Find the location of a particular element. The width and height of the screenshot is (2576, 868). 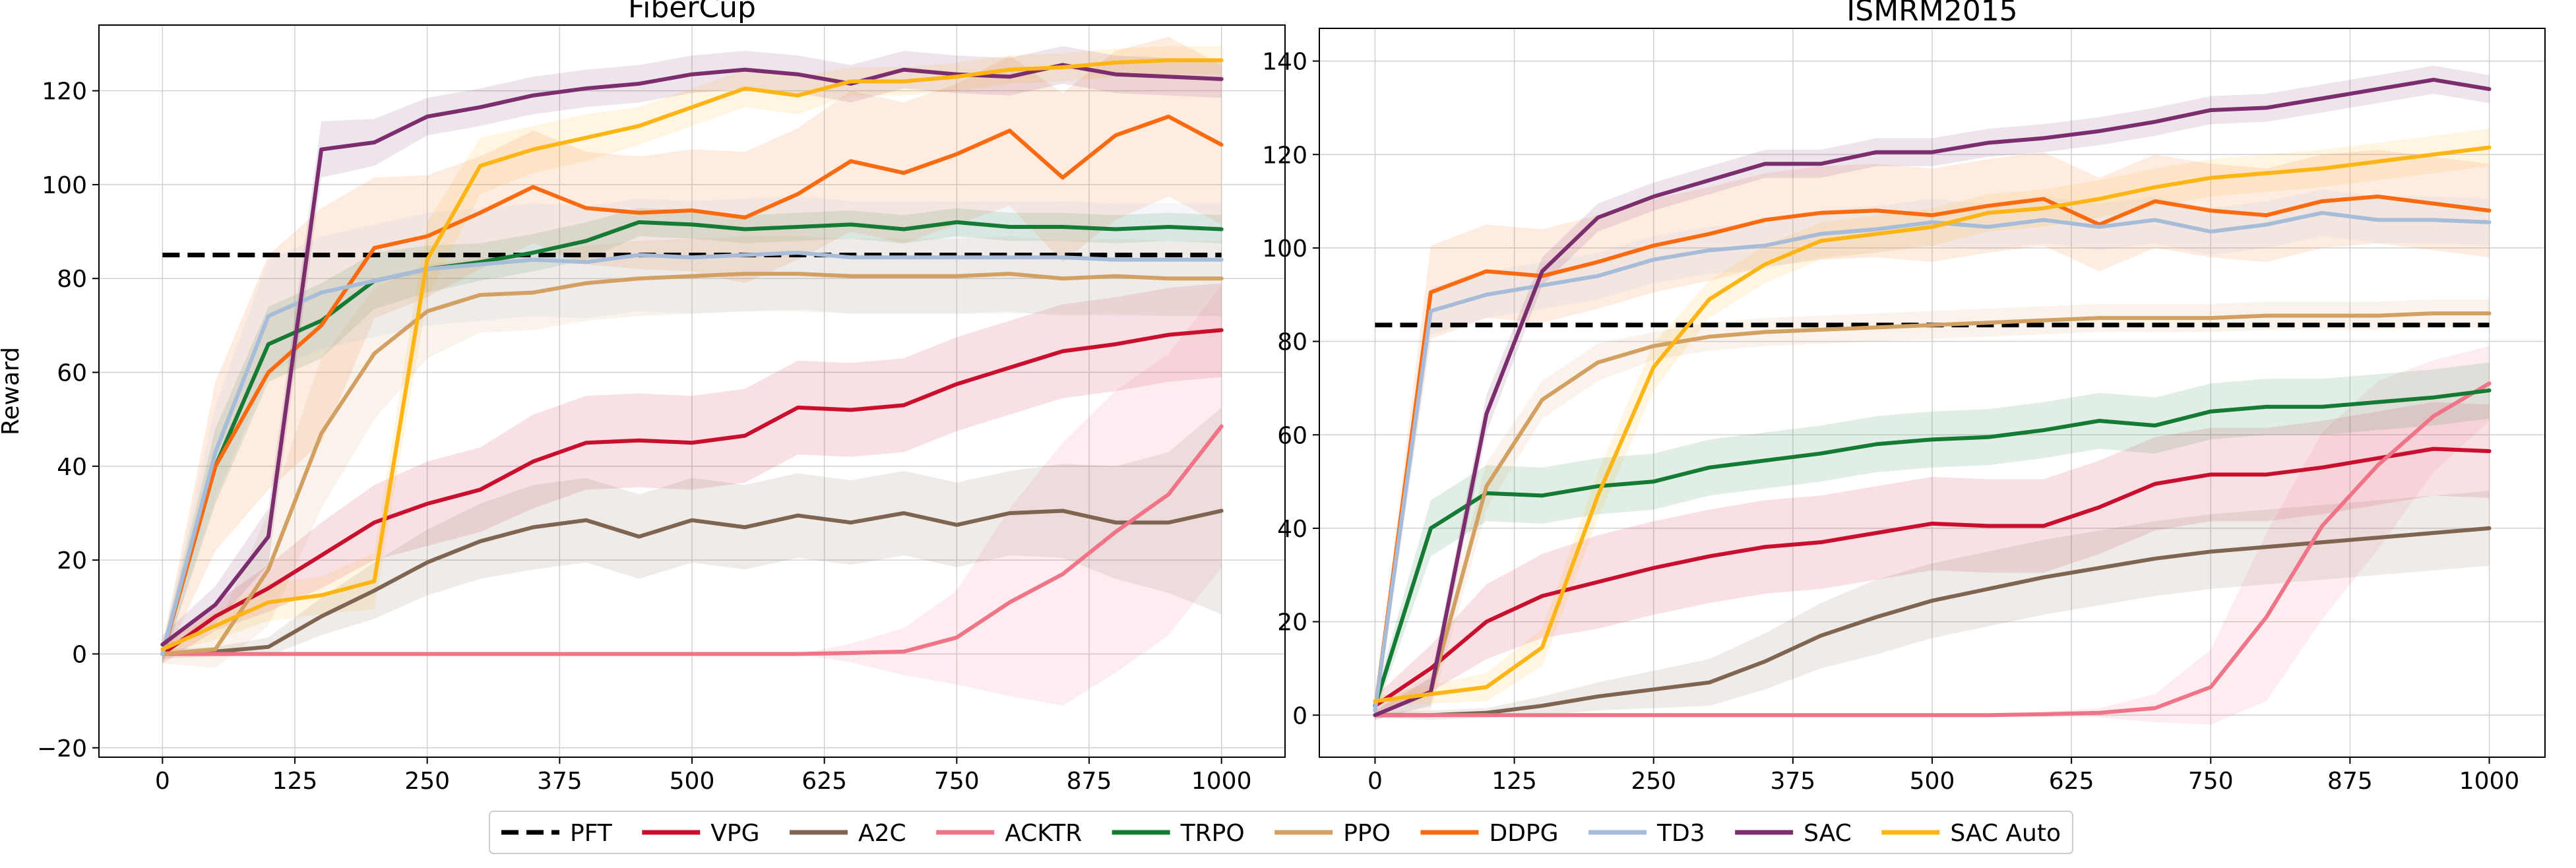

chart-title: ISMRM2015 is located at coordinates (1931, 14).